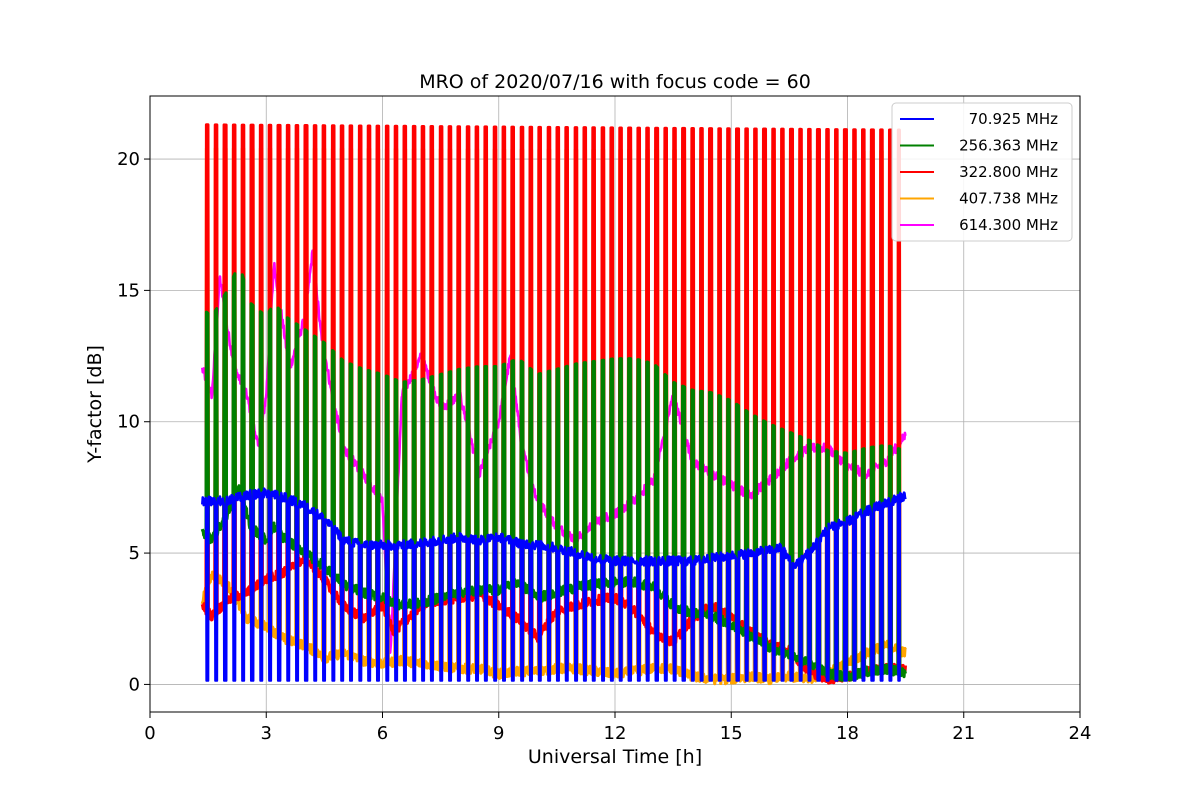  Describe the element at coordinates (382, 733) in the screenshot. I see `x-tick-label: 6` at that location.